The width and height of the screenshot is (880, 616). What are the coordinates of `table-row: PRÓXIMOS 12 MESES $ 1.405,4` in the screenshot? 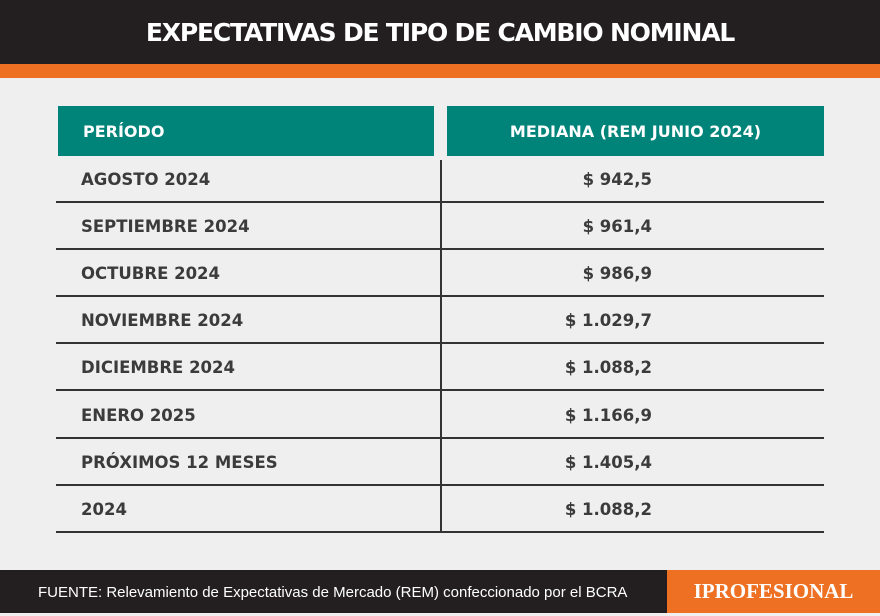 It's located at (440, 462).